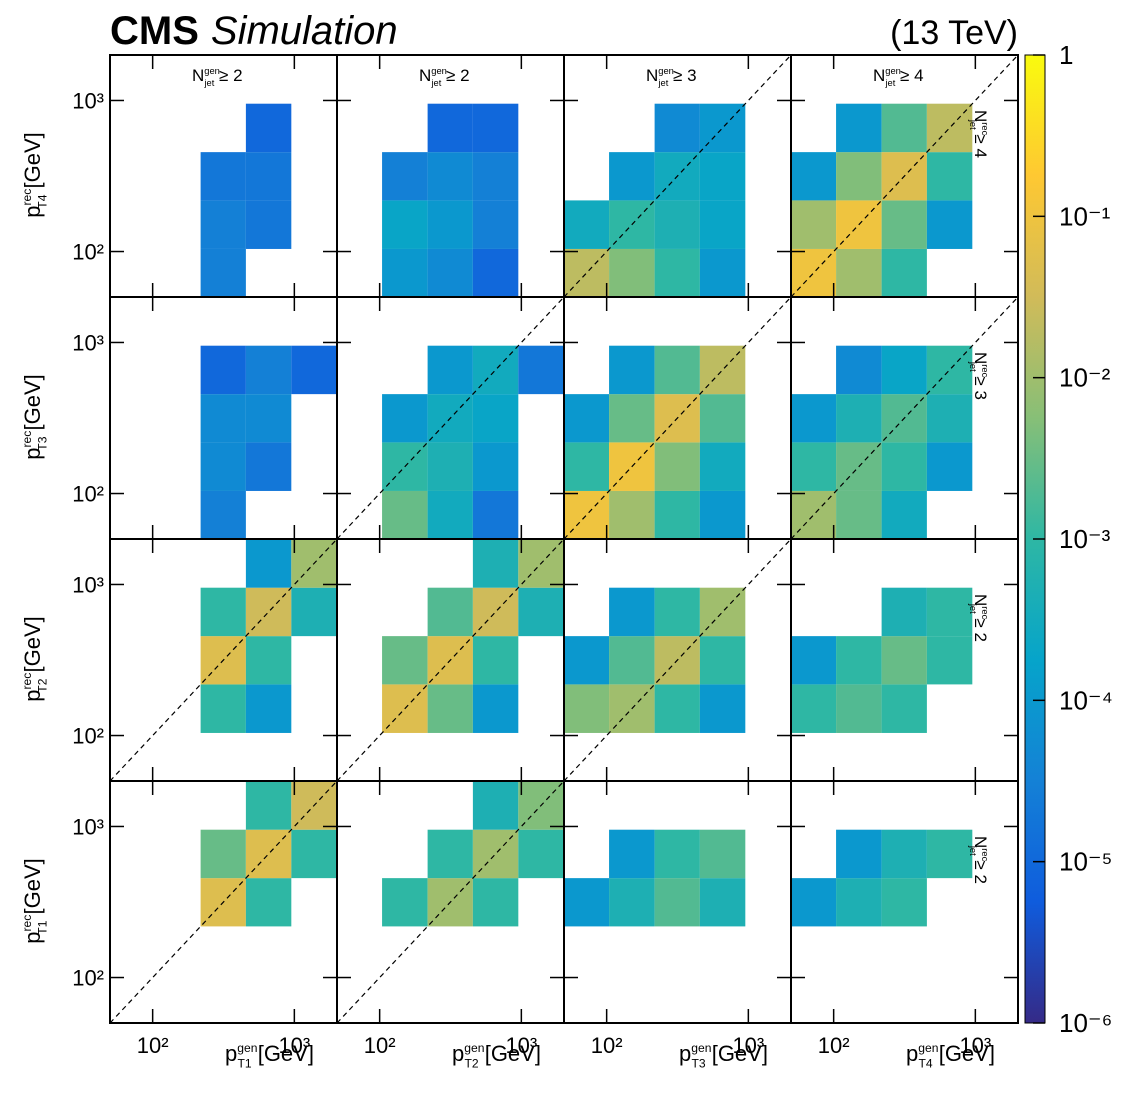 The image size is (1145, 1094). Describe the element at coordinates (444, 77) in the screenshot. I see `column-title: Ngen jet ≥ 2` at that location.